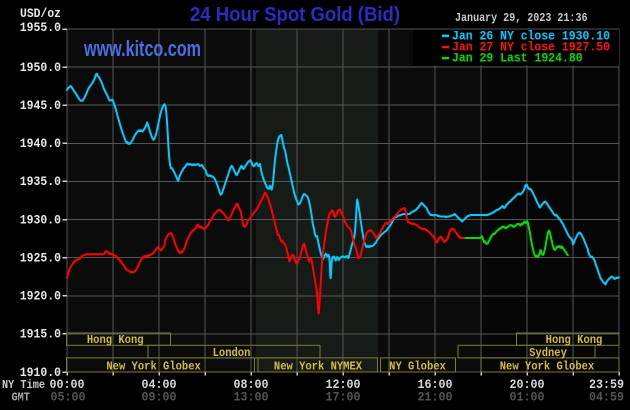  I want to click on svg-text: NY Time, so click(23, 385).